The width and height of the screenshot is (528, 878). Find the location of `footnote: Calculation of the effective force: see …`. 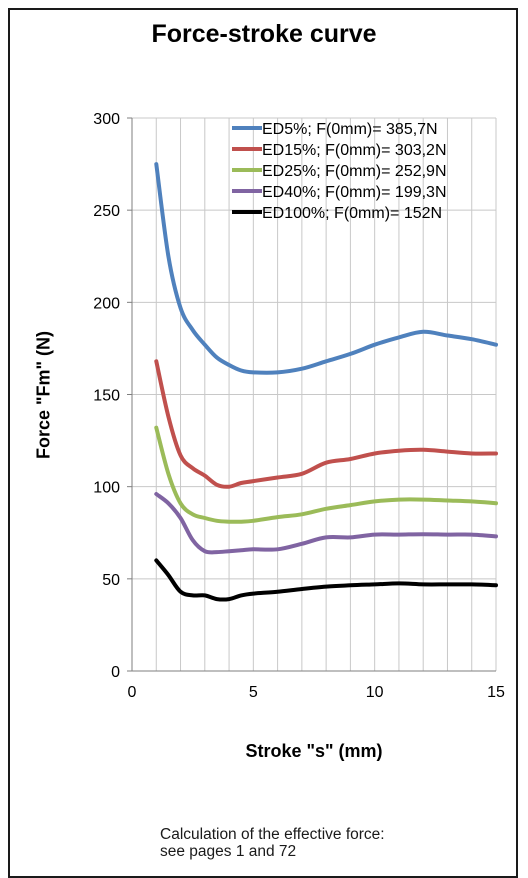

footnote: Calculation of the effective force: see … is located at coordinates (272, 843).